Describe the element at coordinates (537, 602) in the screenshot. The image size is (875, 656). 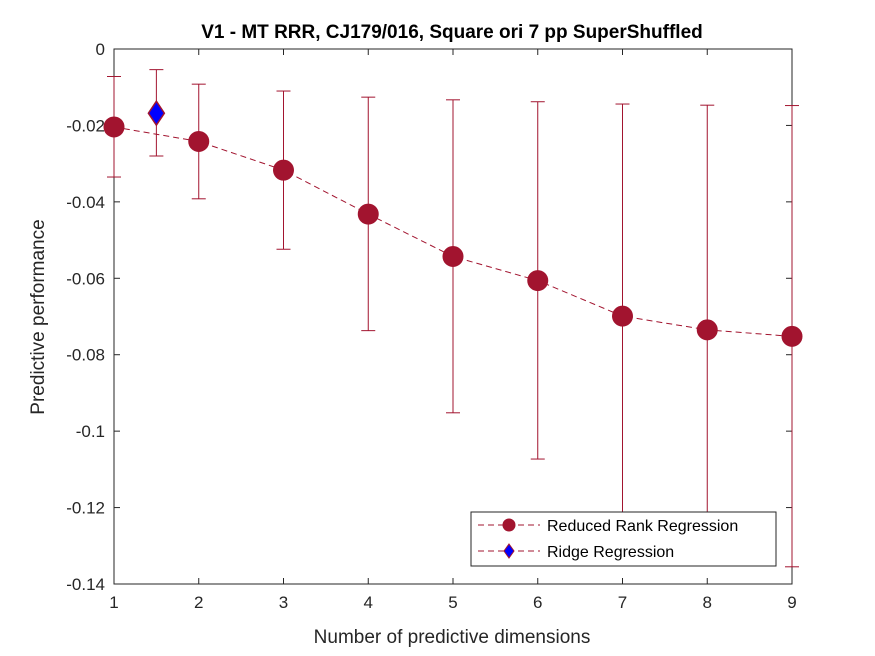
I see `x-tick-label: 6` at that location.